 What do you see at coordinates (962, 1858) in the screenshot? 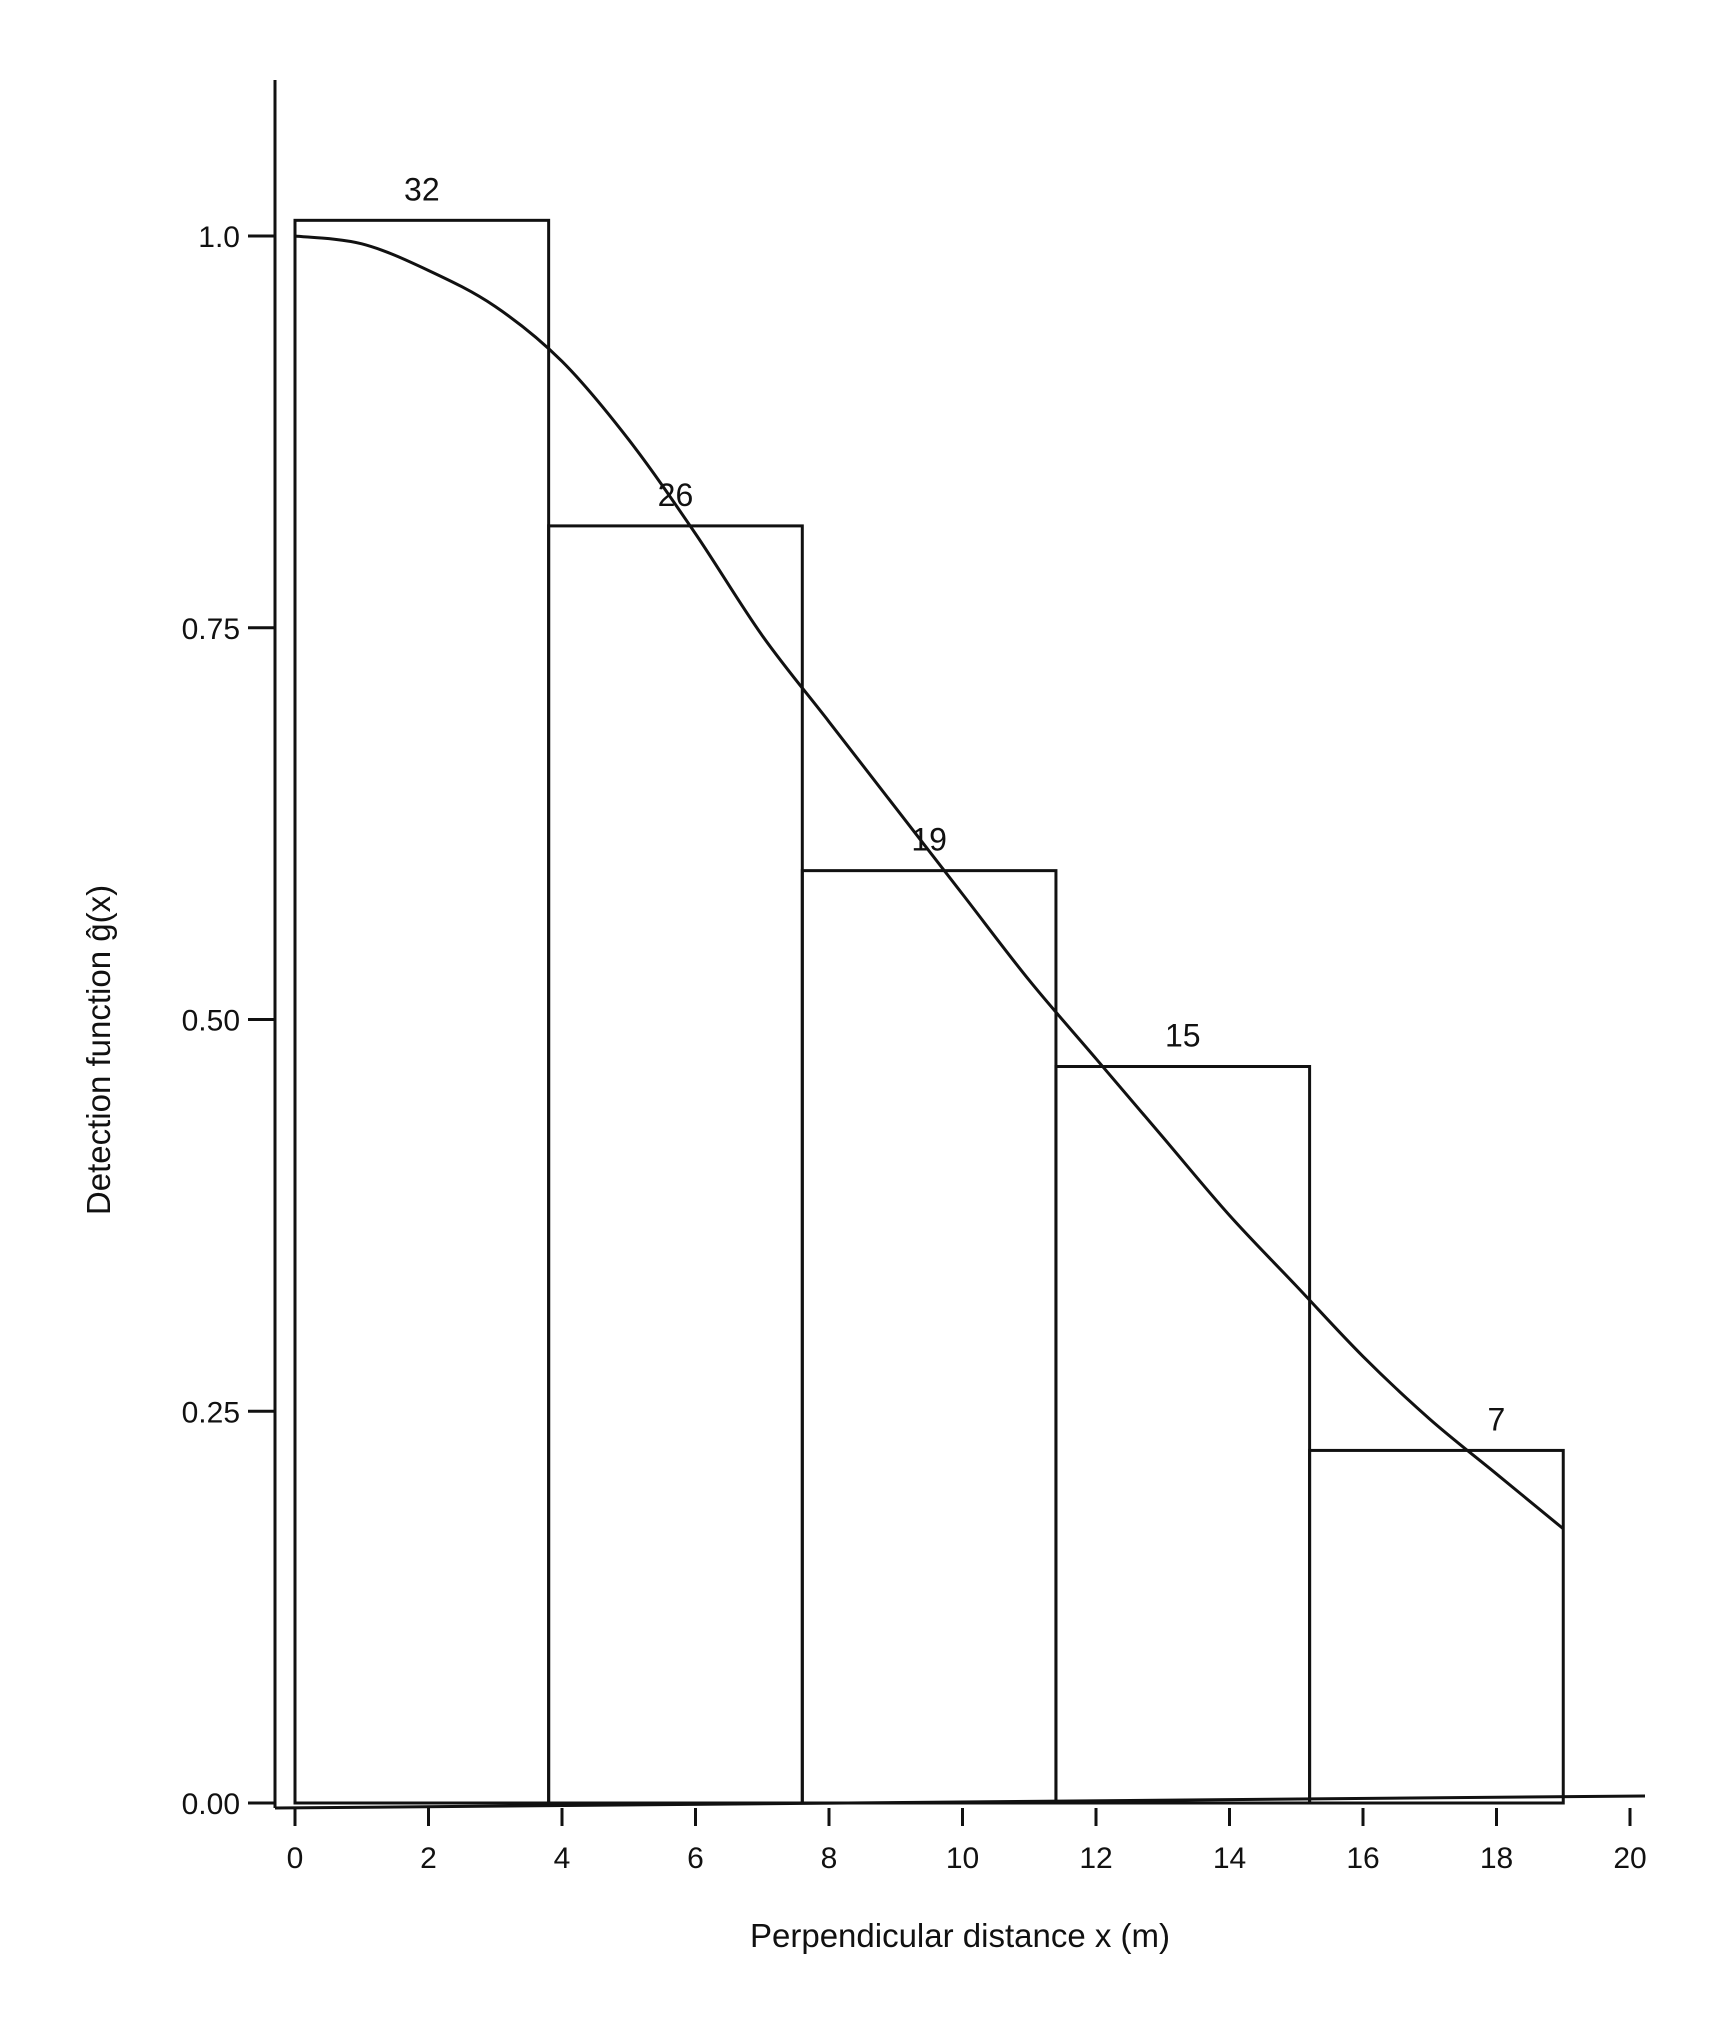
I see `x-tick-label: 10` at bounding box center [962, 1858].